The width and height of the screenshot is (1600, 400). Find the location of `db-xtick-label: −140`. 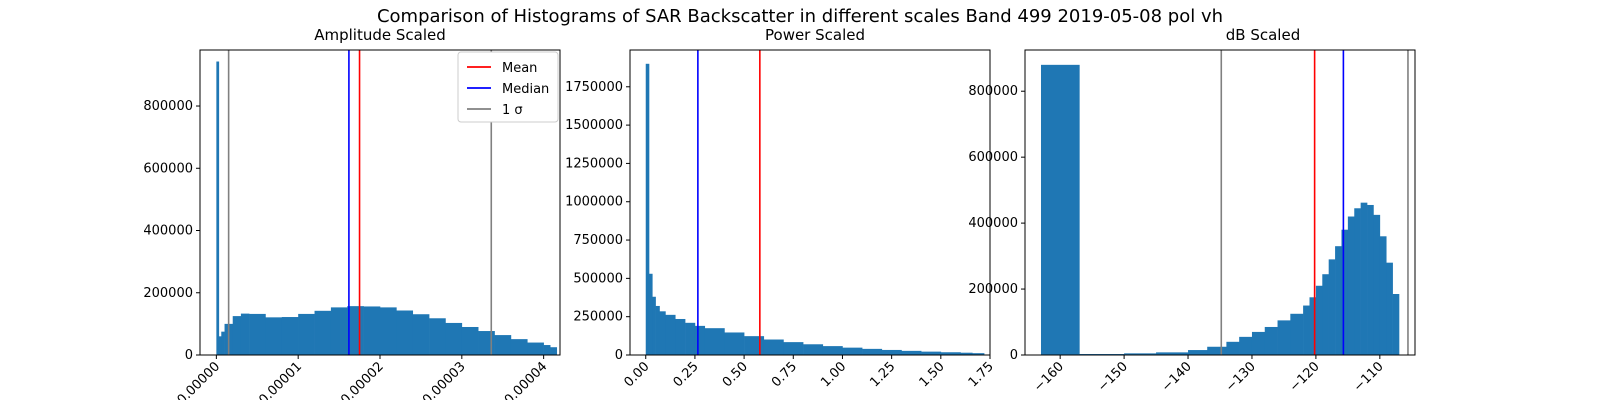

db-xtick-label: −140 is located at coordinates (1177, 377).